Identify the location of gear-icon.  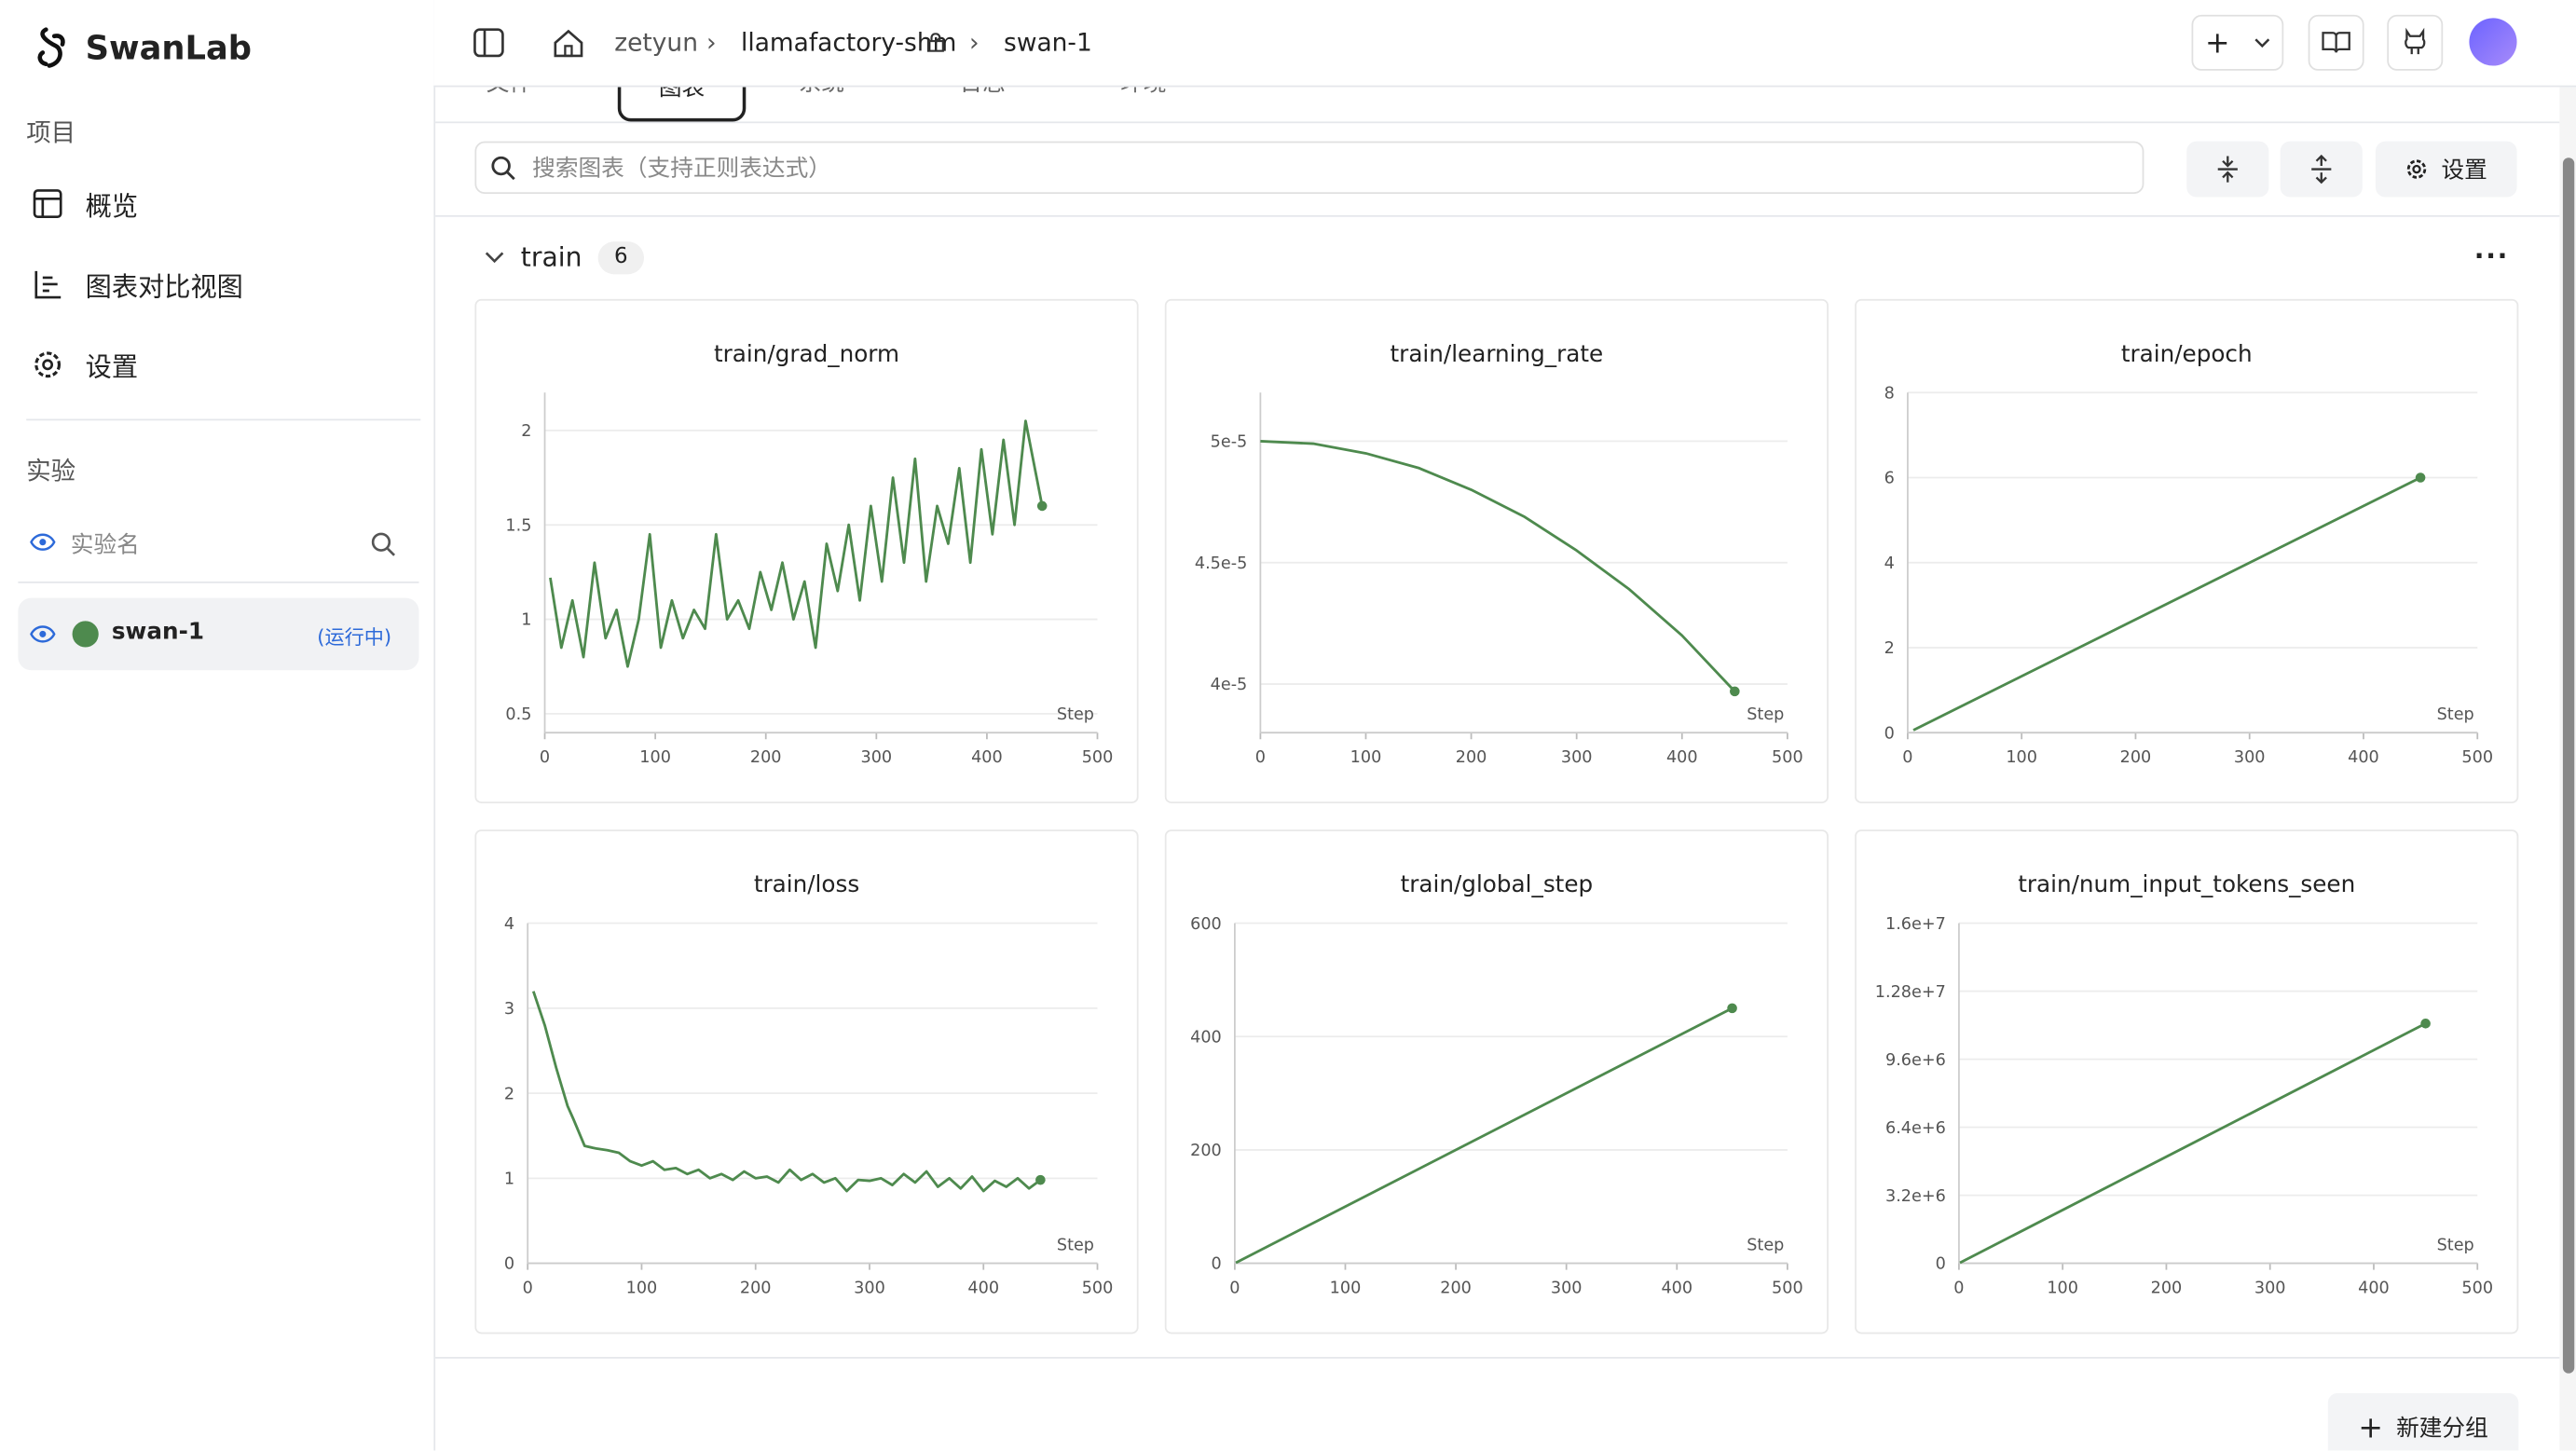
(2417, 169).